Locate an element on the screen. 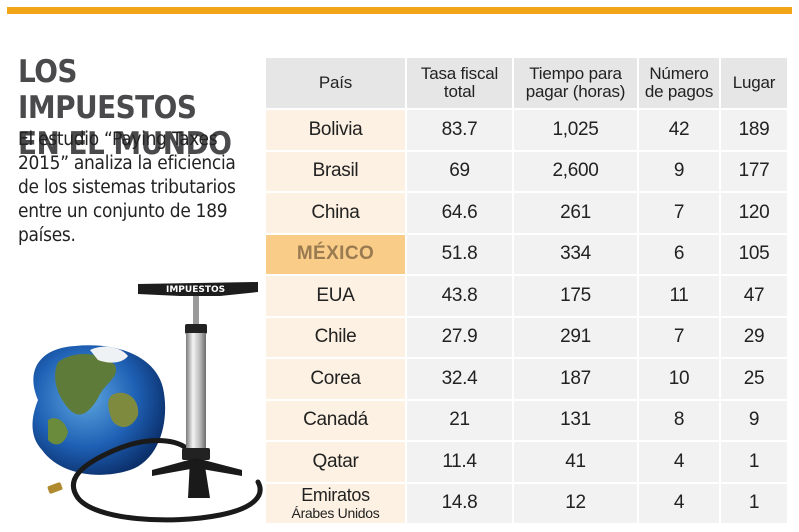  table-row: Chile 27.9 291 7 29 is located at coordinates (527, 338).